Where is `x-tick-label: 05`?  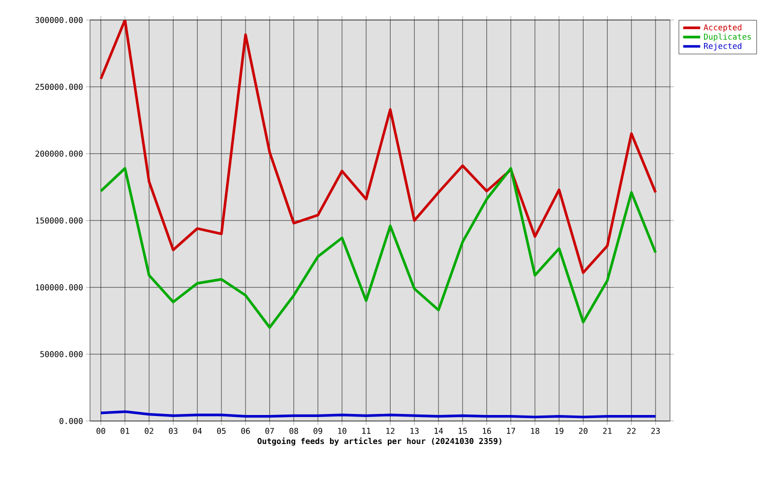 x-tick-label: 05 is located at coordinates (221, 431).